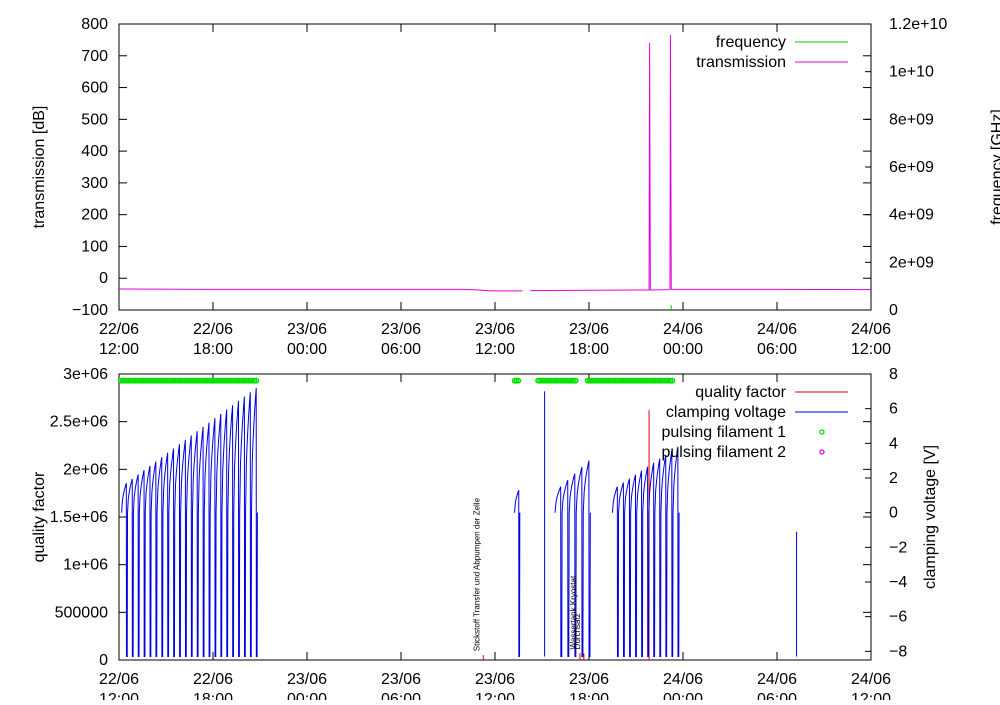 The height and width of the screenshot is (705, 1000). What do you see at coordinates (893, 443) in the screenshot?
I see `y2-tick-label: 4` at bounding box center [893, 443].